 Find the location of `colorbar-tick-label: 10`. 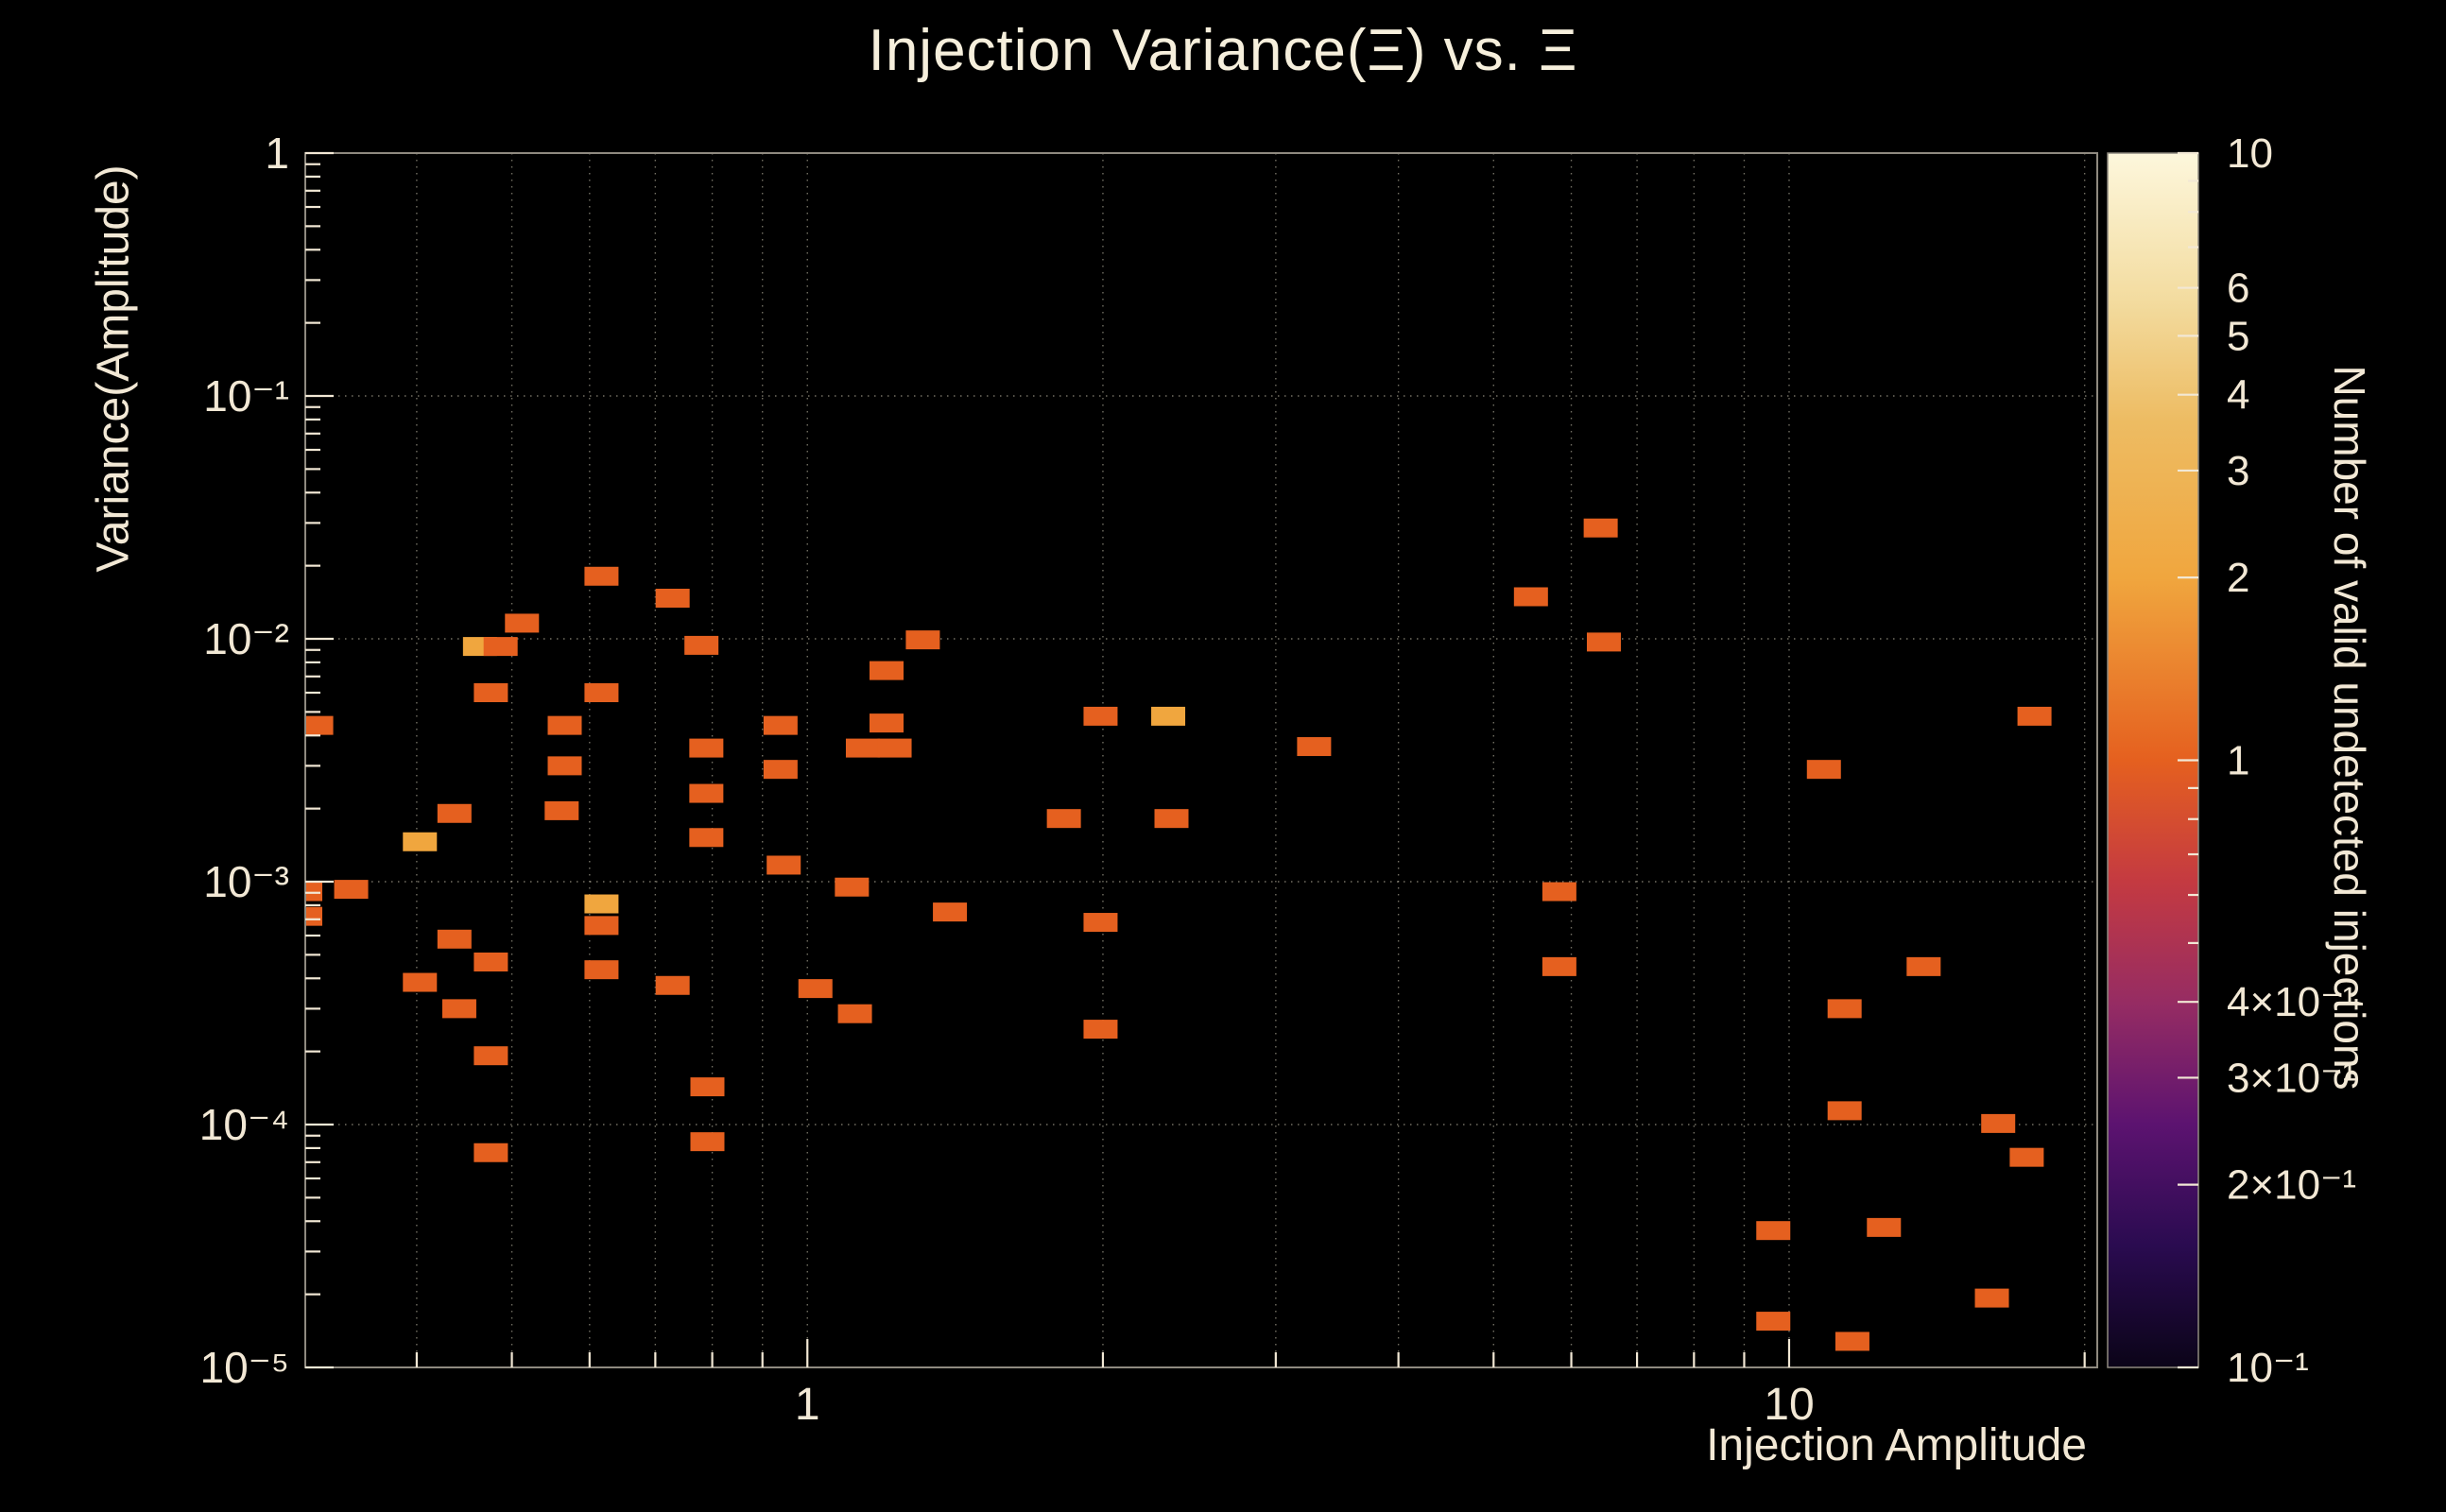

colorbar-tick-label: 10 is located at coordinates (2250, 153).